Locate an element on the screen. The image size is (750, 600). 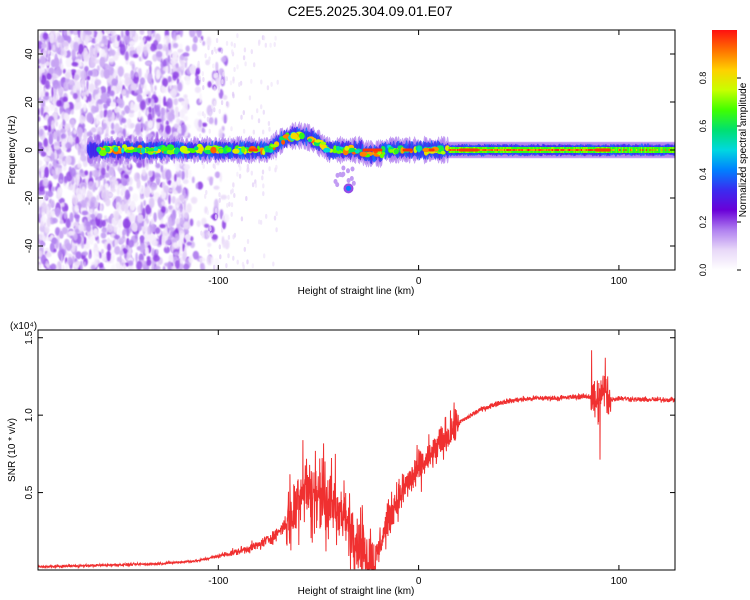
spectrogram-ytick-label: 40 is located at coordinates (29, 54).